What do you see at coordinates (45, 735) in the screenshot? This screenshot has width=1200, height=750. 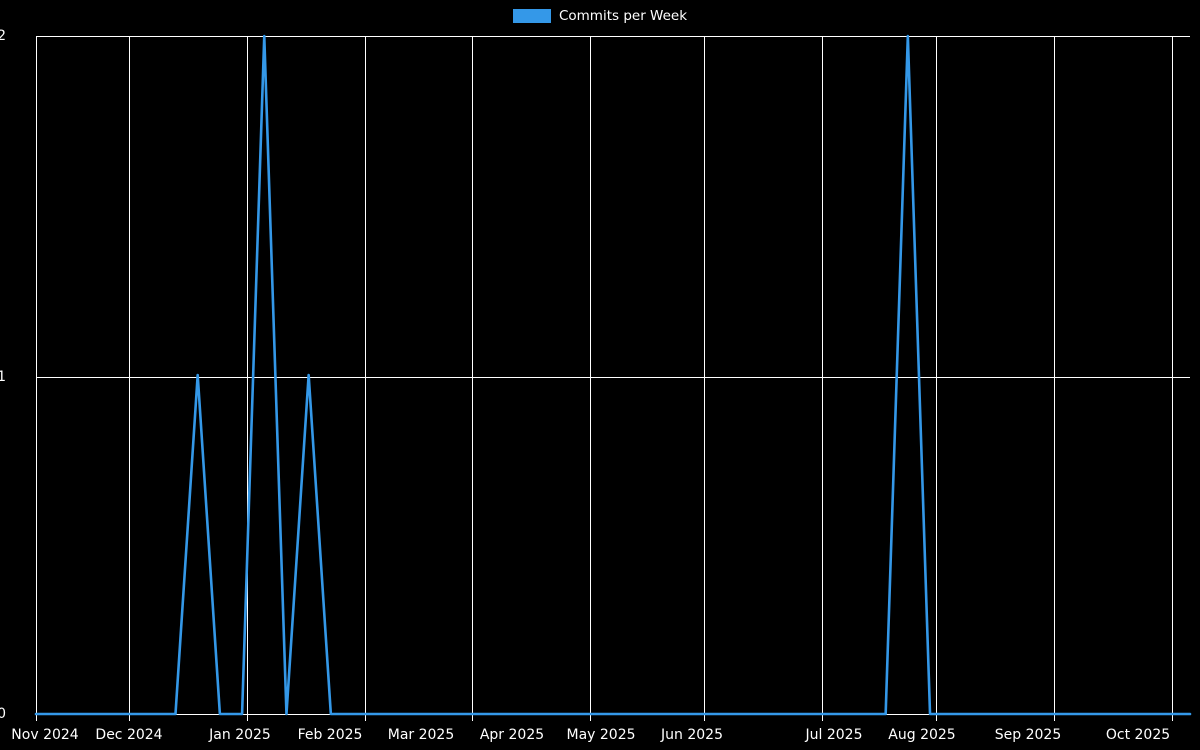 I see `x-axis-tick-nov-2024: Nov 2024` at bounding box center [45, 735].